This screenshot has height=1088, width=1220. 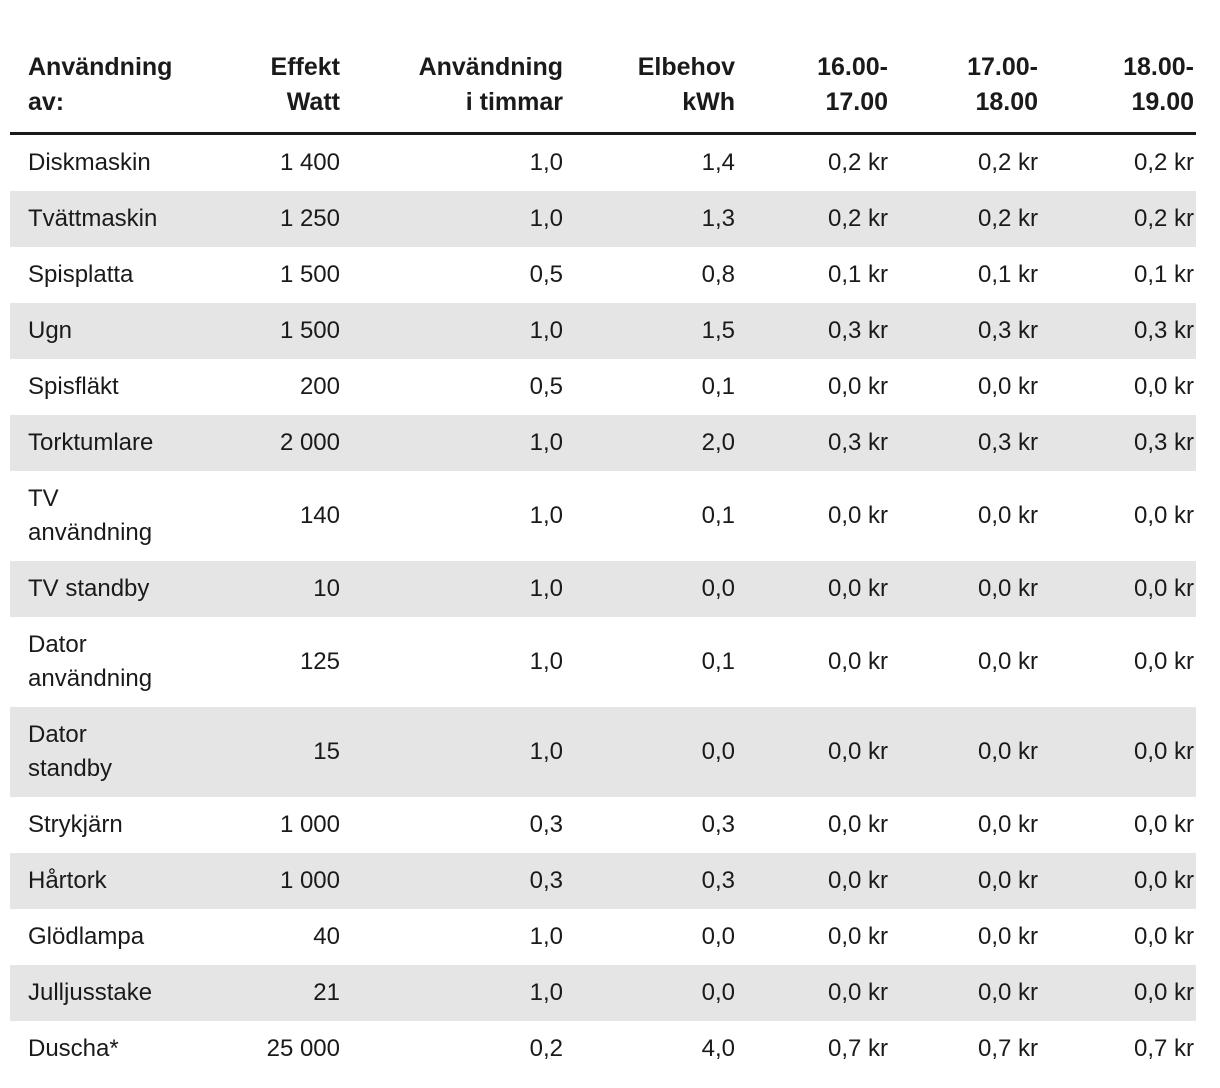 I want to click on kwh-value: 4,0, so click(x=718, y=1048).